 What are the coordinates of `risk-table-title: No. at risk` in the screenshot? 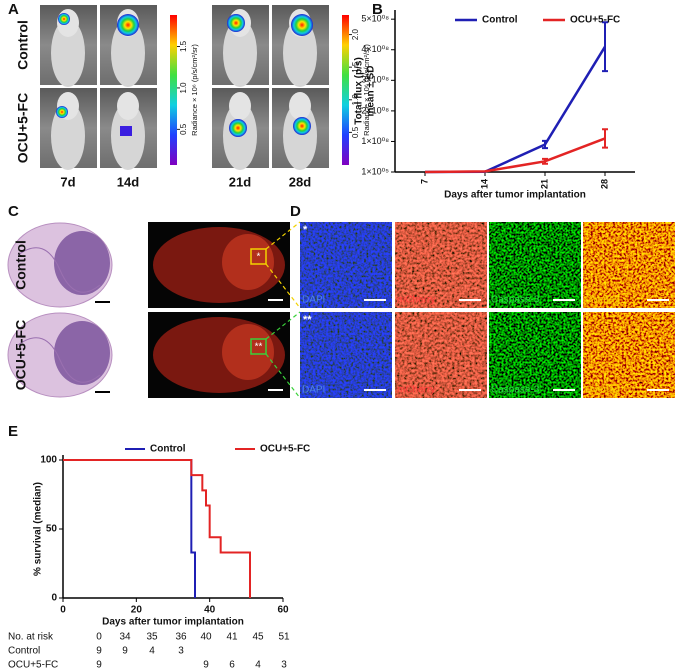 It's located at (31, 637).